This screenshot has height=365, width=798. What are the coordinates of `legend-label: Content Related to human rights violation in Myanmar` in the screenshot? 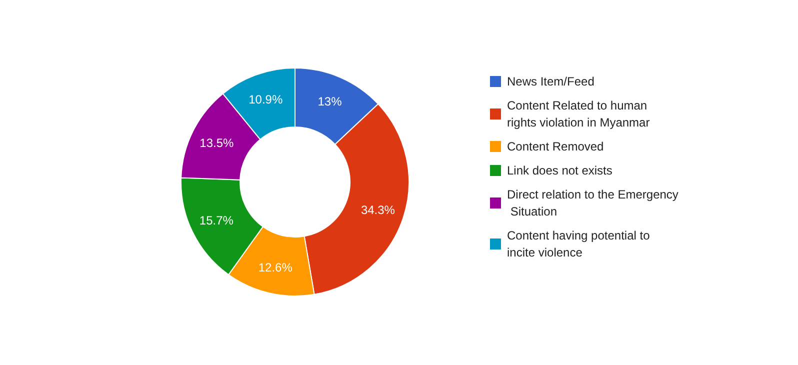 It's located at (578, 114).